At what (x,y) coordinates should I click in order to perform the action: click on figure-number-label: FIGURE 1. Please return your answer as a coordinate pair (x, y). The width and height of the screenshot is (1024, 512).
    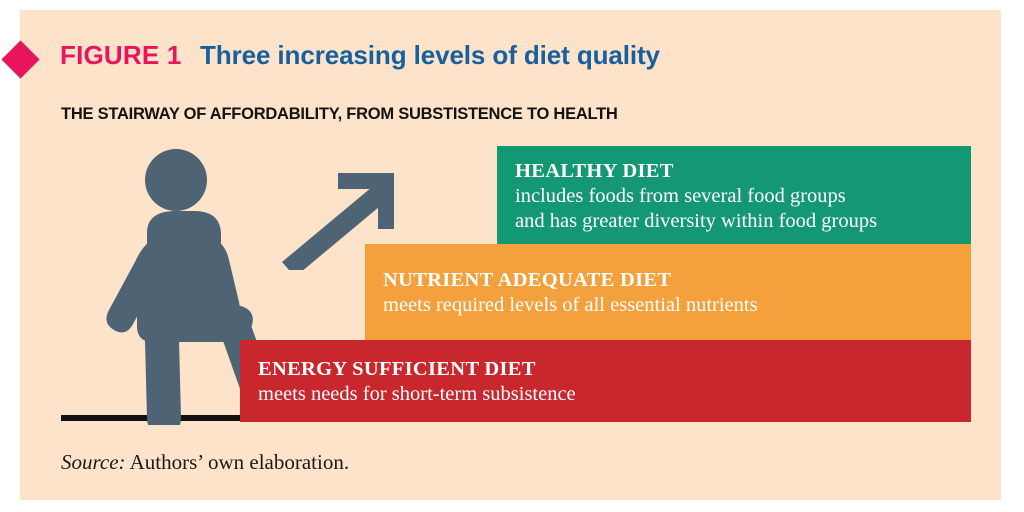
    Looking at the image, I should click on (121, 55).